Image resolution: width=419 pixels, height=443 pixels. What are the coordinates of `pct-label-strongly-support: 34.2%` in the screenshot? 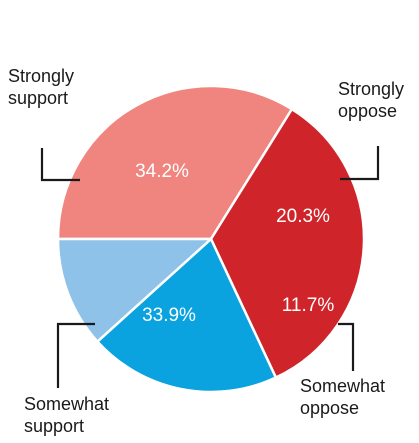 It's located at (162, 171).